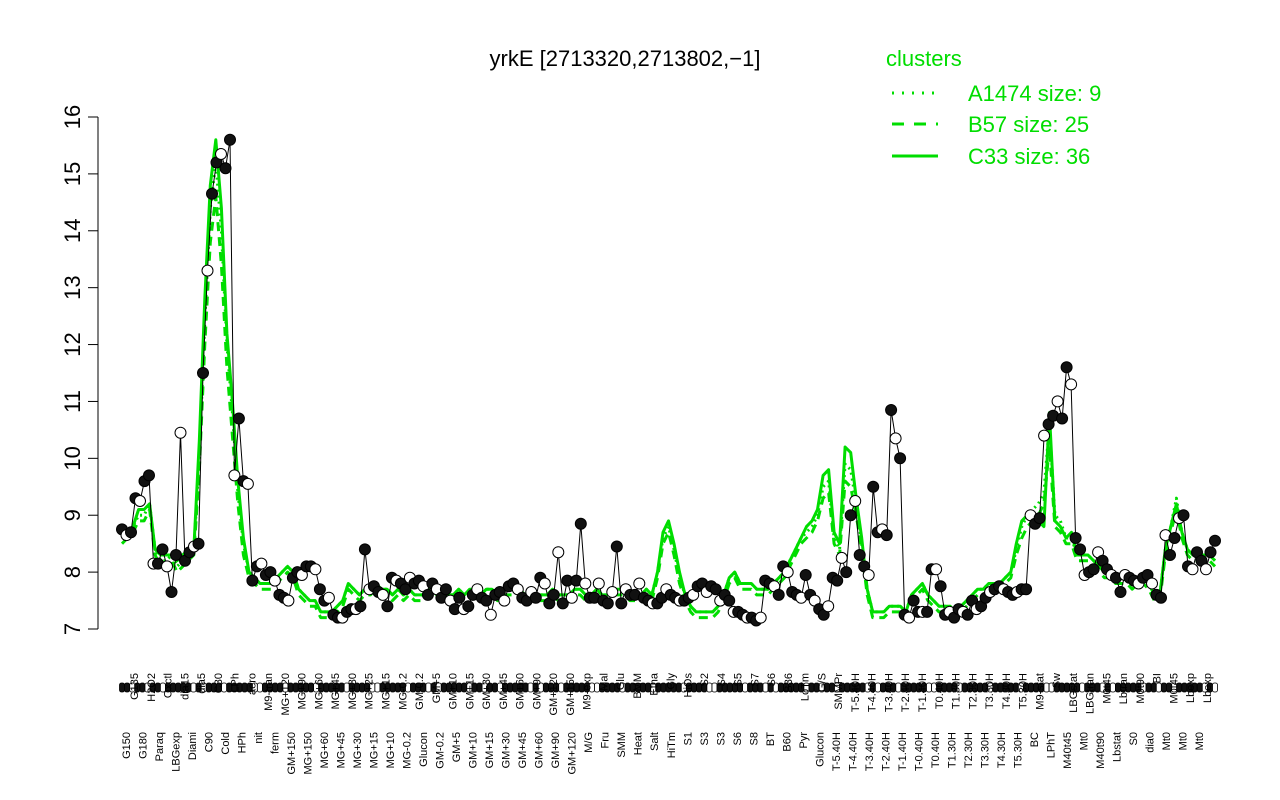 This screenshot has width=1280, height=800. I want to click on x-tick-label: T4.30H, so click(1007, 691).